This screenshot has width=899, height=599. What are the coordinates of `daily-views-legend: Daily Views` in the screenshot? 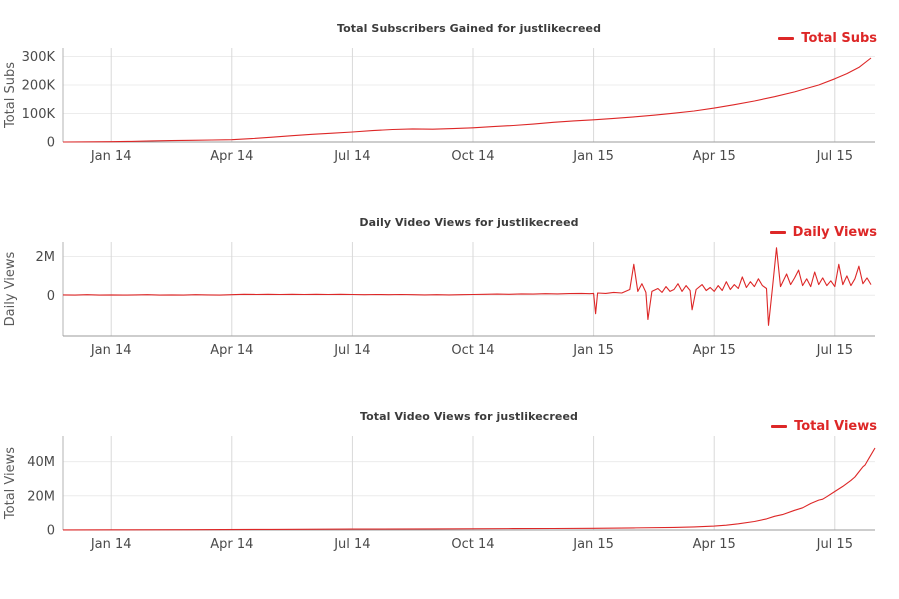 It's located at (823, 232).